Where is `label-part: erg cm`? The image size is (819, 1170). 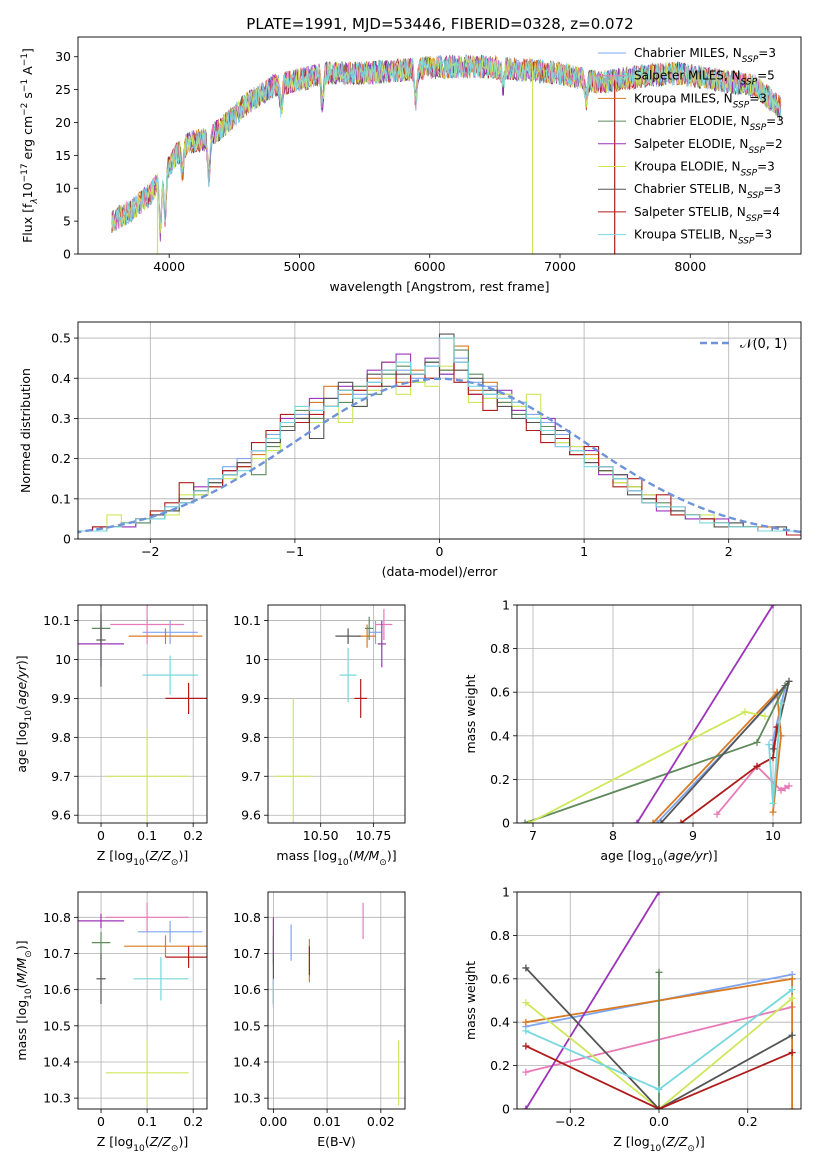 label-part: erg cm is located at coordinates (27, 140).